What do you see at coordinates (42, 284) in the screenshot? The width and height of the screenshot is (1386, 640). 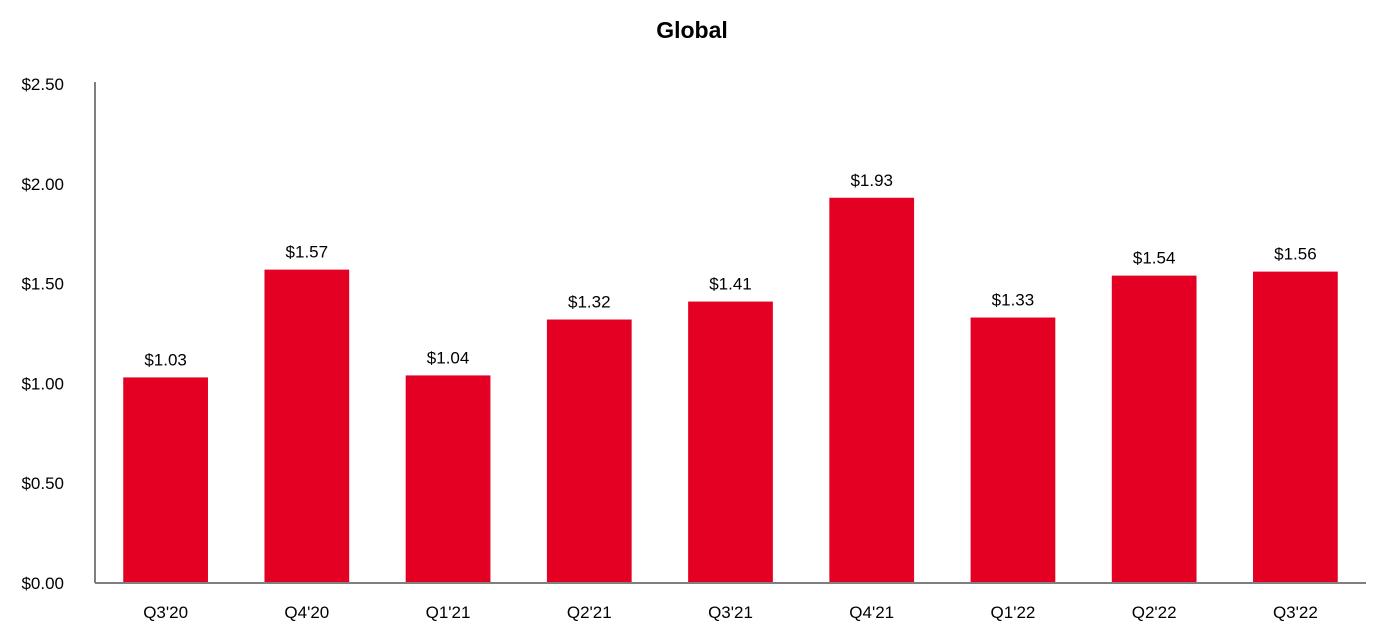 I see `y-tick-label: $1.50` at bounding box center [42, 284].